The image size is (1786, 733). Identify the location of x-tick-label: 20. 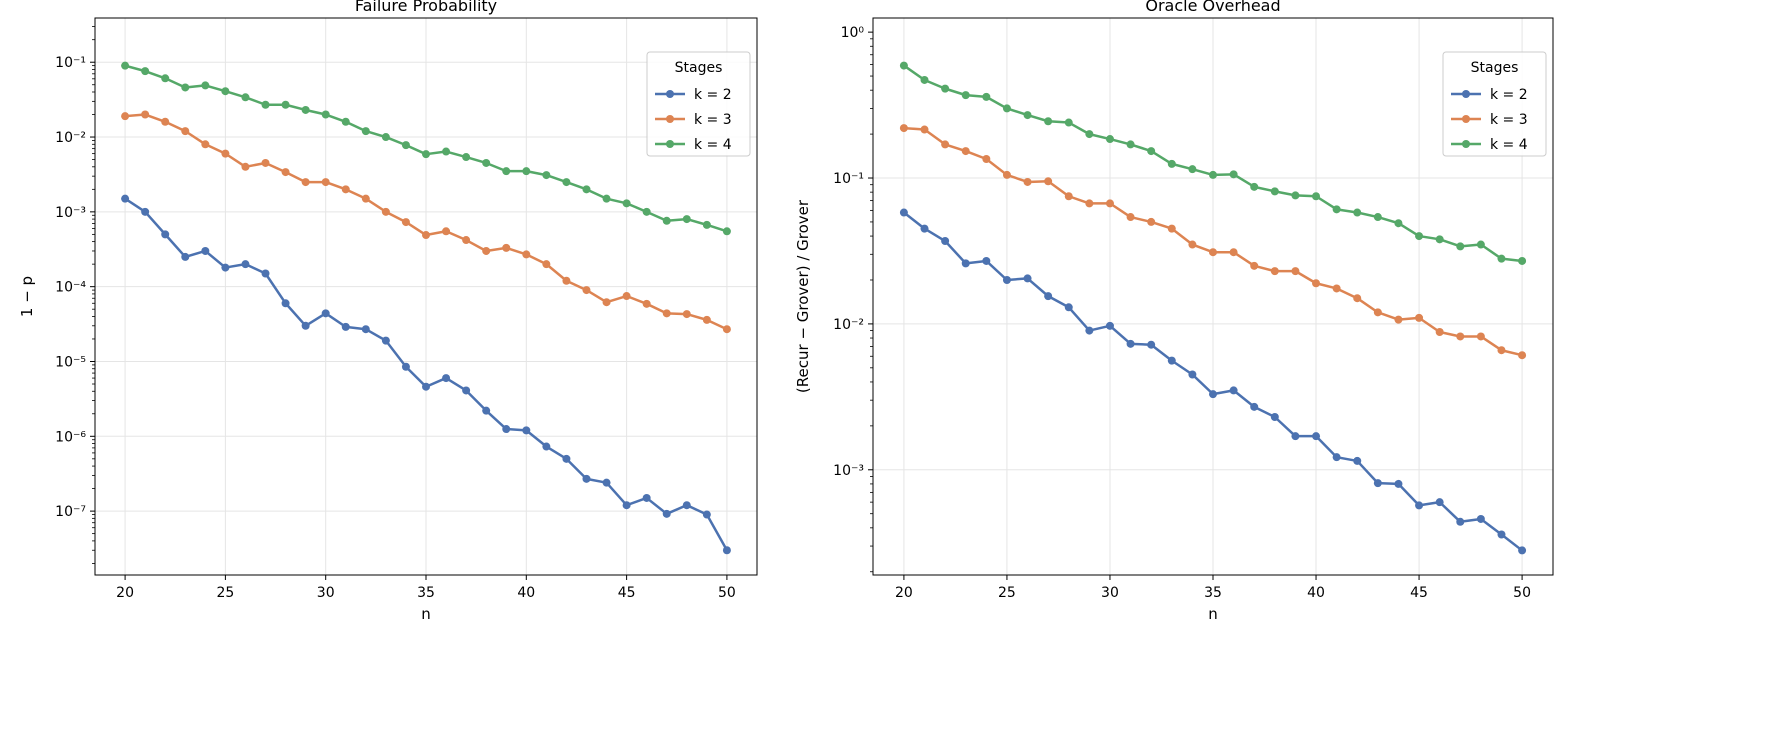
(125, 593).